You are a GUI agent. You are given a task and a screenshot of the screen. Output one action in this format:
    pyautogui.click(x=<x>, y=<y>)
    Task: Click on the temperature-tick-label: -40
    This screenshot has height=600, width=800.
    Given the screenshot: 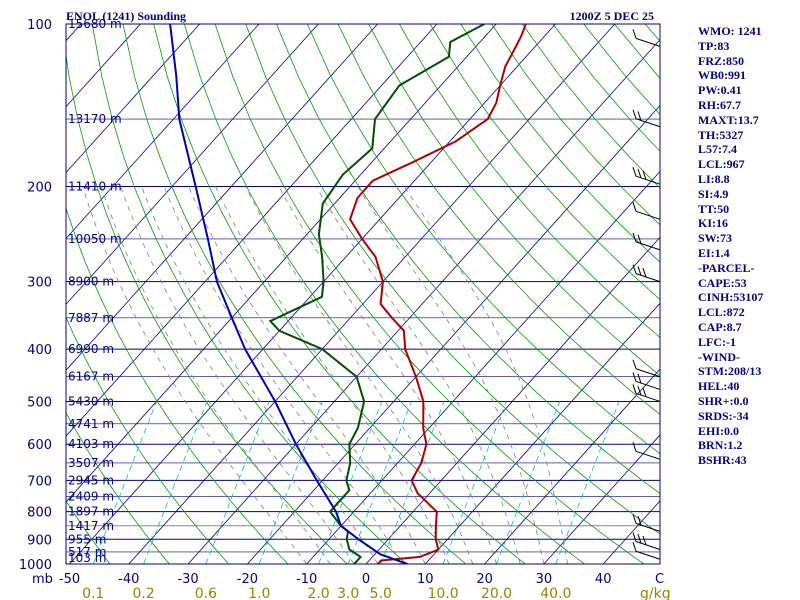 What is the action you would take?
    pyautogui.click(x=128, y=579)
    